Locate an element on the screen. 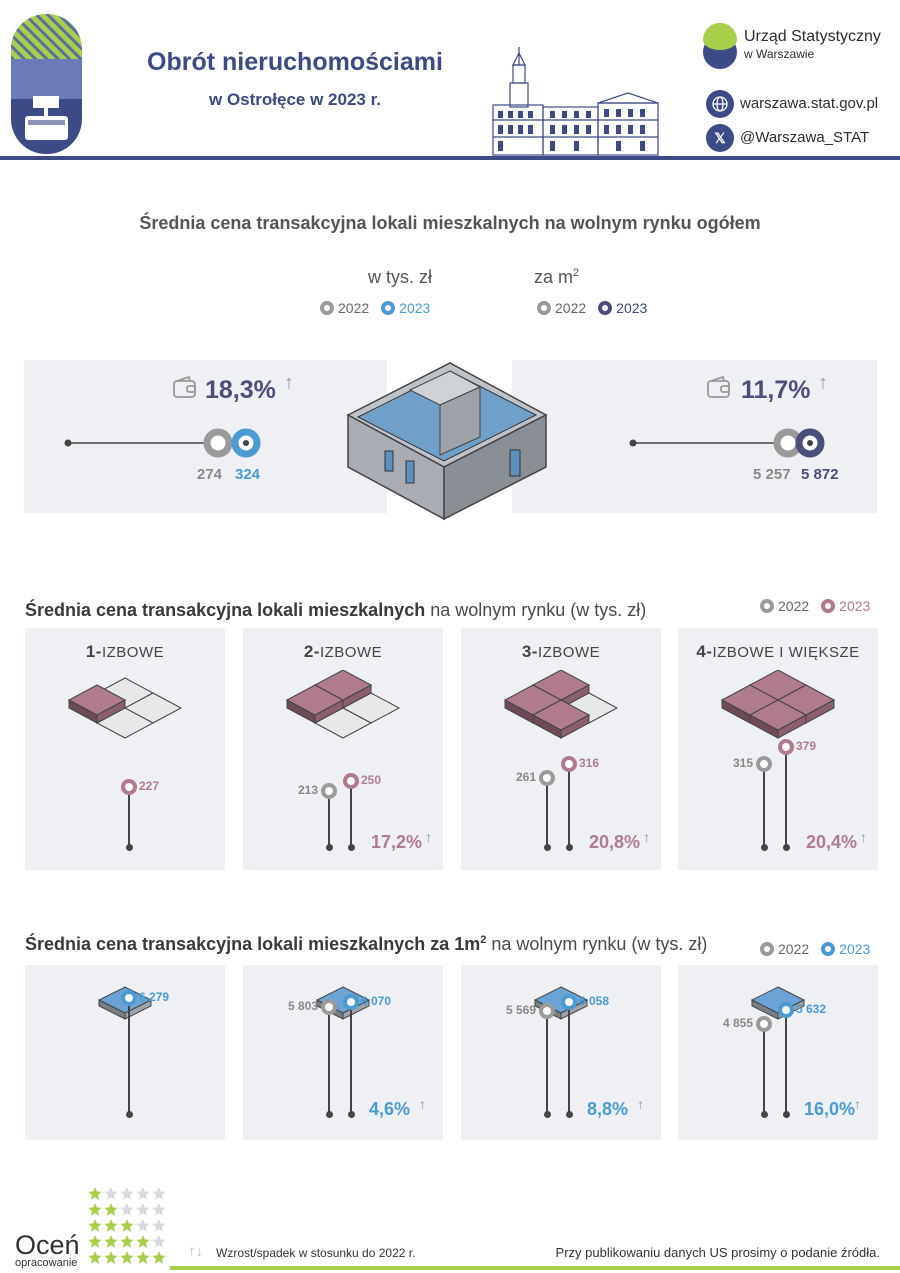 This screenshot has width=900, height=1273. rating-stars-icon is located at coordinates (128, 1226).